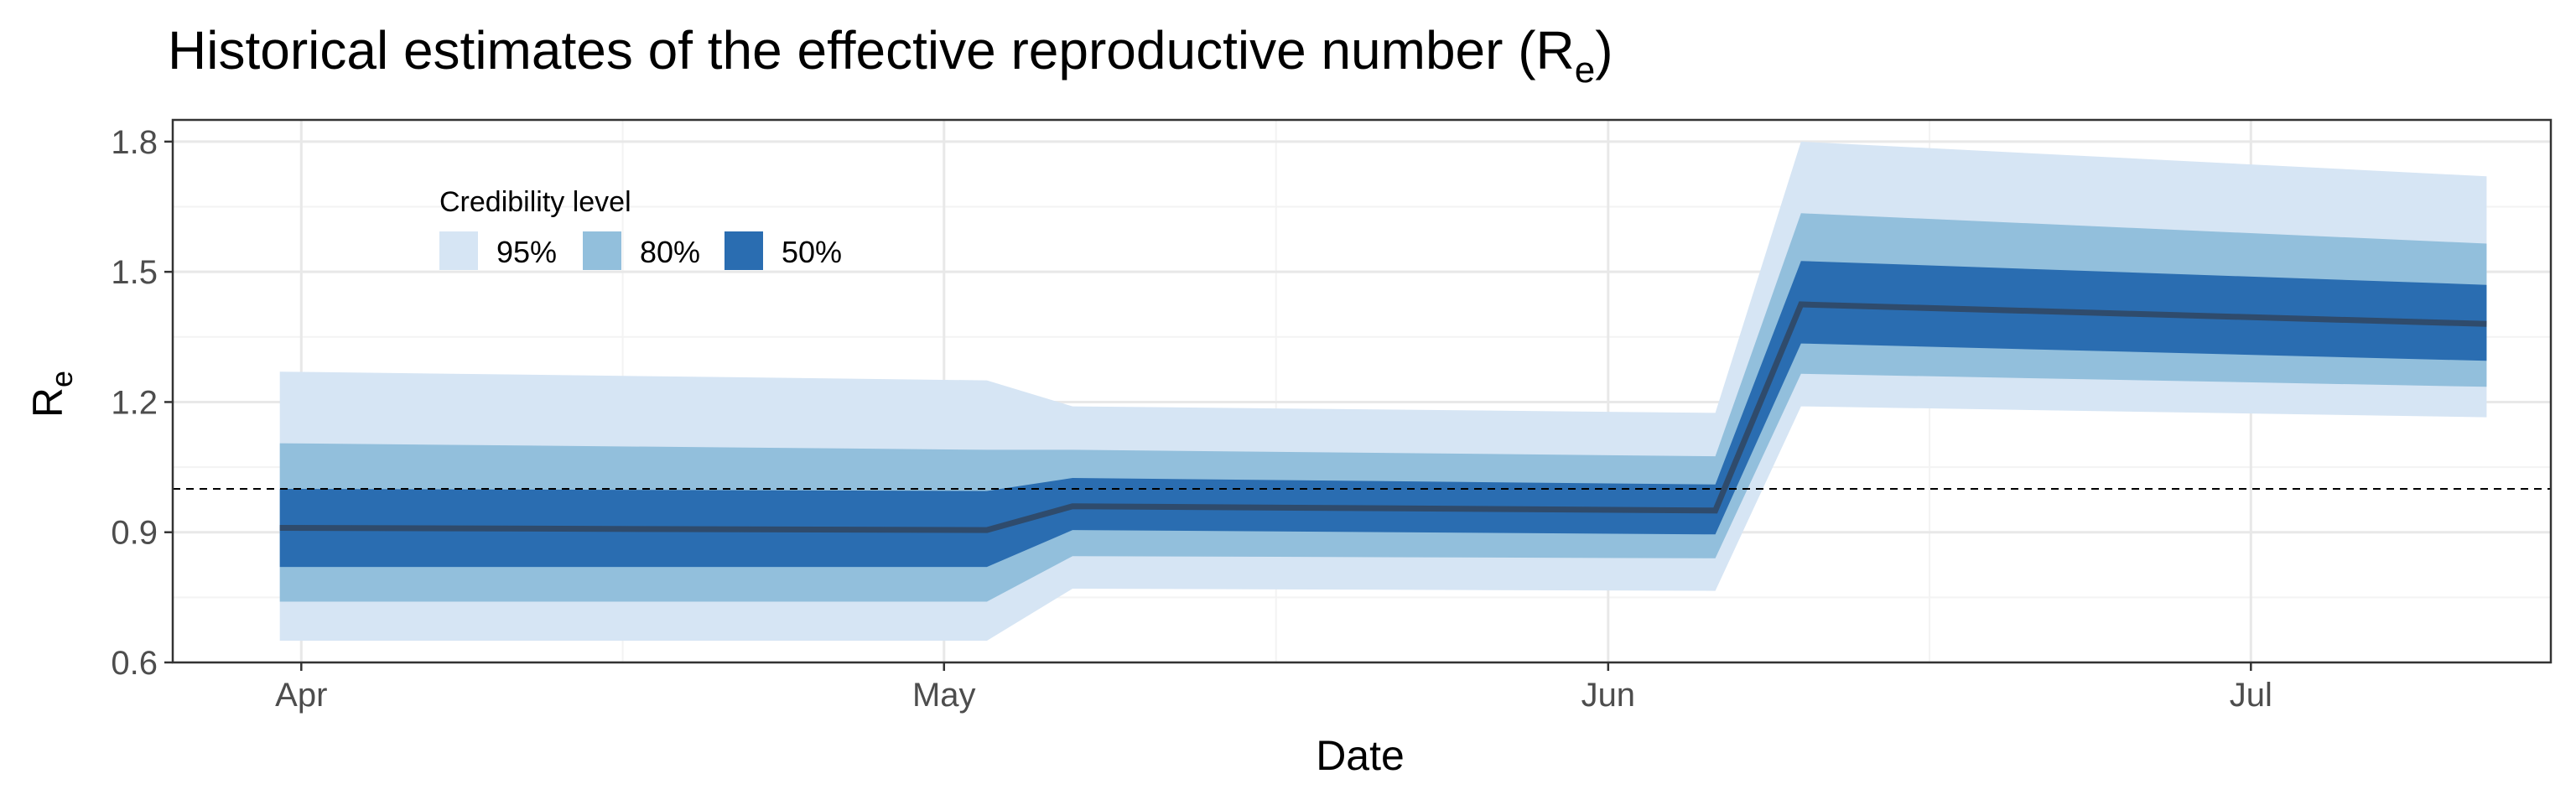 The width and height of the screenshot is (2576, 805). Describe the element at coordinates (2251, 695) in the screenshot. I see `x-tick-label: Jul` at that location.